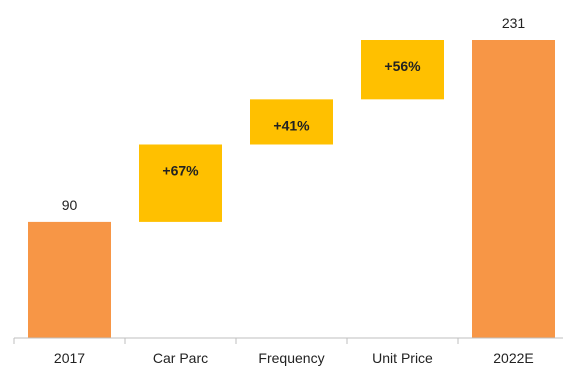 This screenshot has width=563, height=370. I want to click on tick-label-frequency: Frequency, so click(291, 358).